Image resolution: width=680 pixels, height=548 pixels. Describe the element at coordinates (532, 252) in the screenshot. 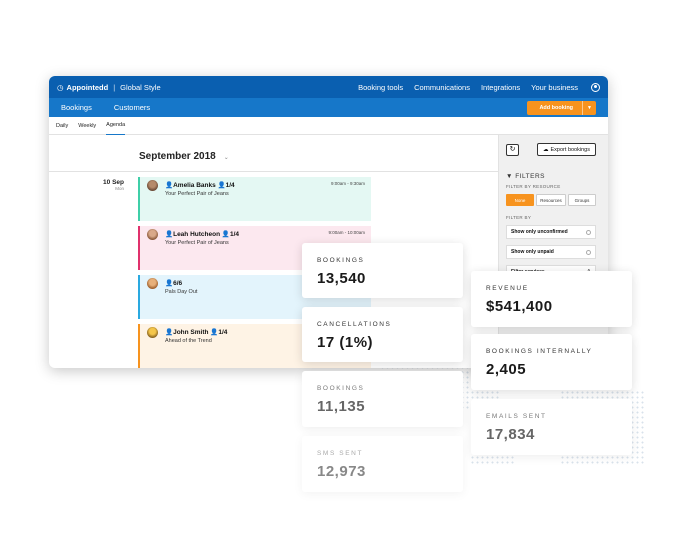

I see `option-label: Show only unpaid` at that location.